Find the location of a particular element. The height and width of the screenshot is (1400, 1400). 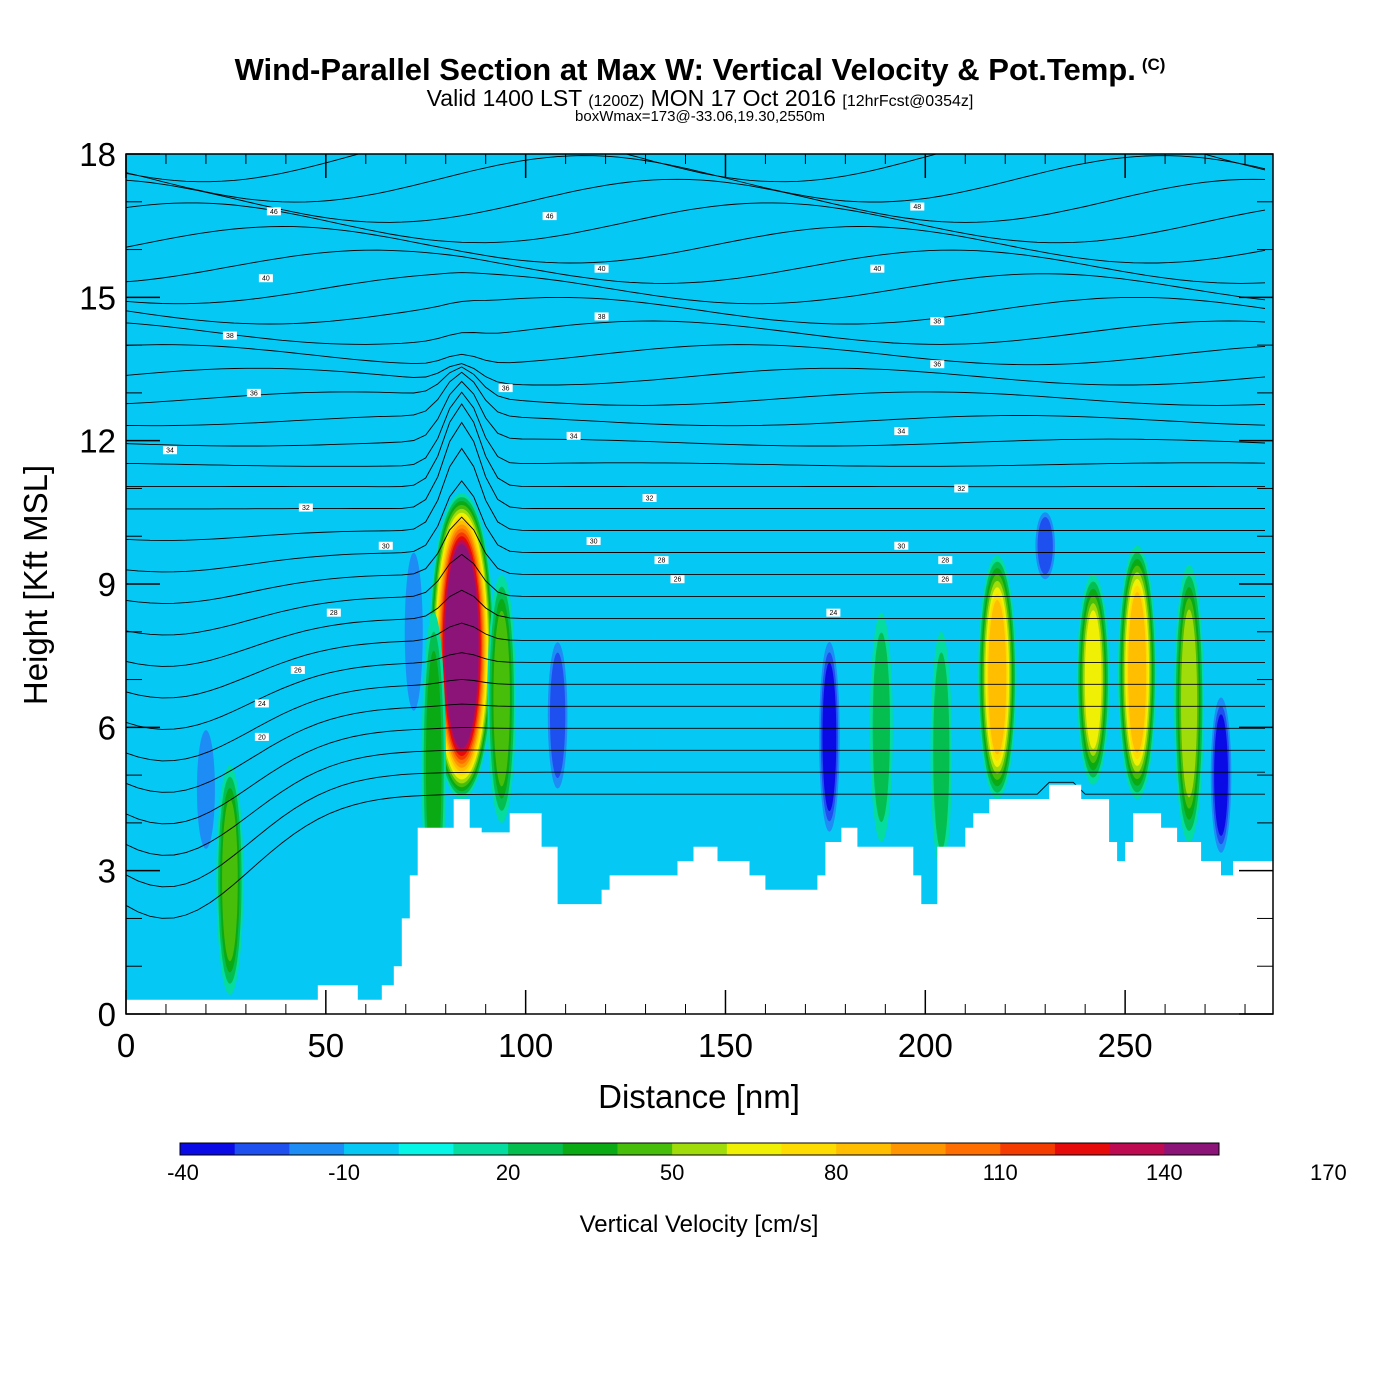

y-tick-label: 15 is located at coordinates (97, 297).